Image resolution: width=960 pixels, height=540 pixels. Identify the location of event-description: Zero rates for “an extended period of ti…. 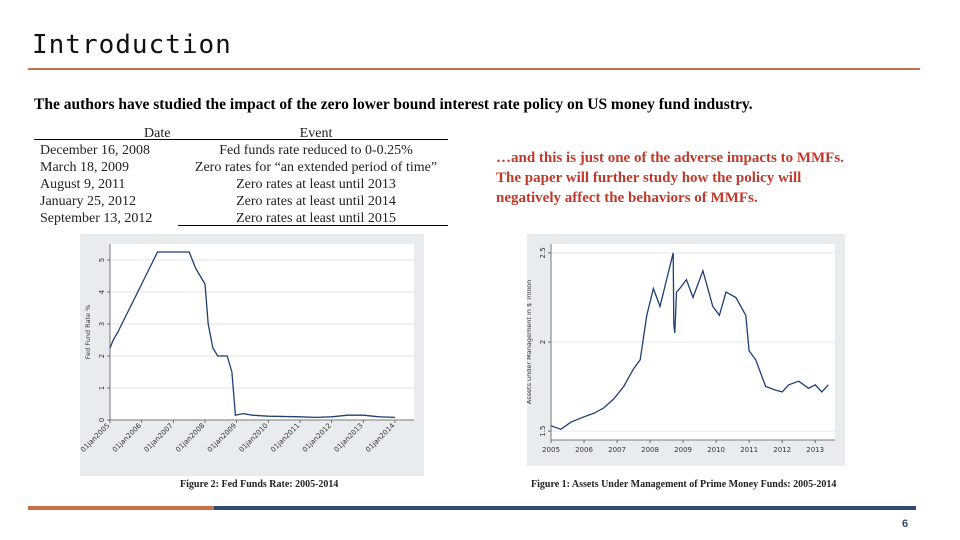
(316, 167).